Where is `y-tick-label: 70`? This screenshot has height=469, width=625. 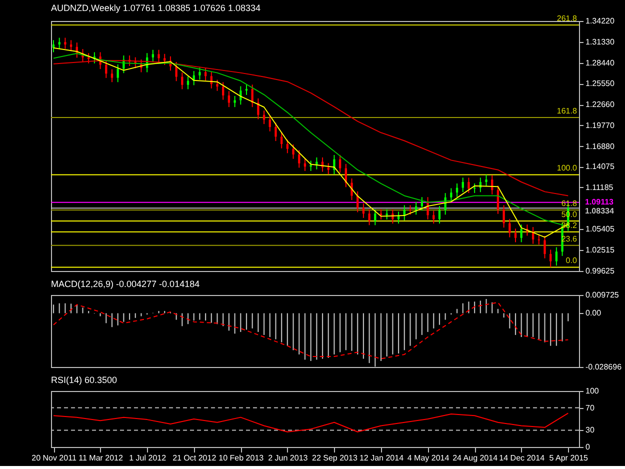
y-tick-label: 70 is located at coordinates (590, 407).